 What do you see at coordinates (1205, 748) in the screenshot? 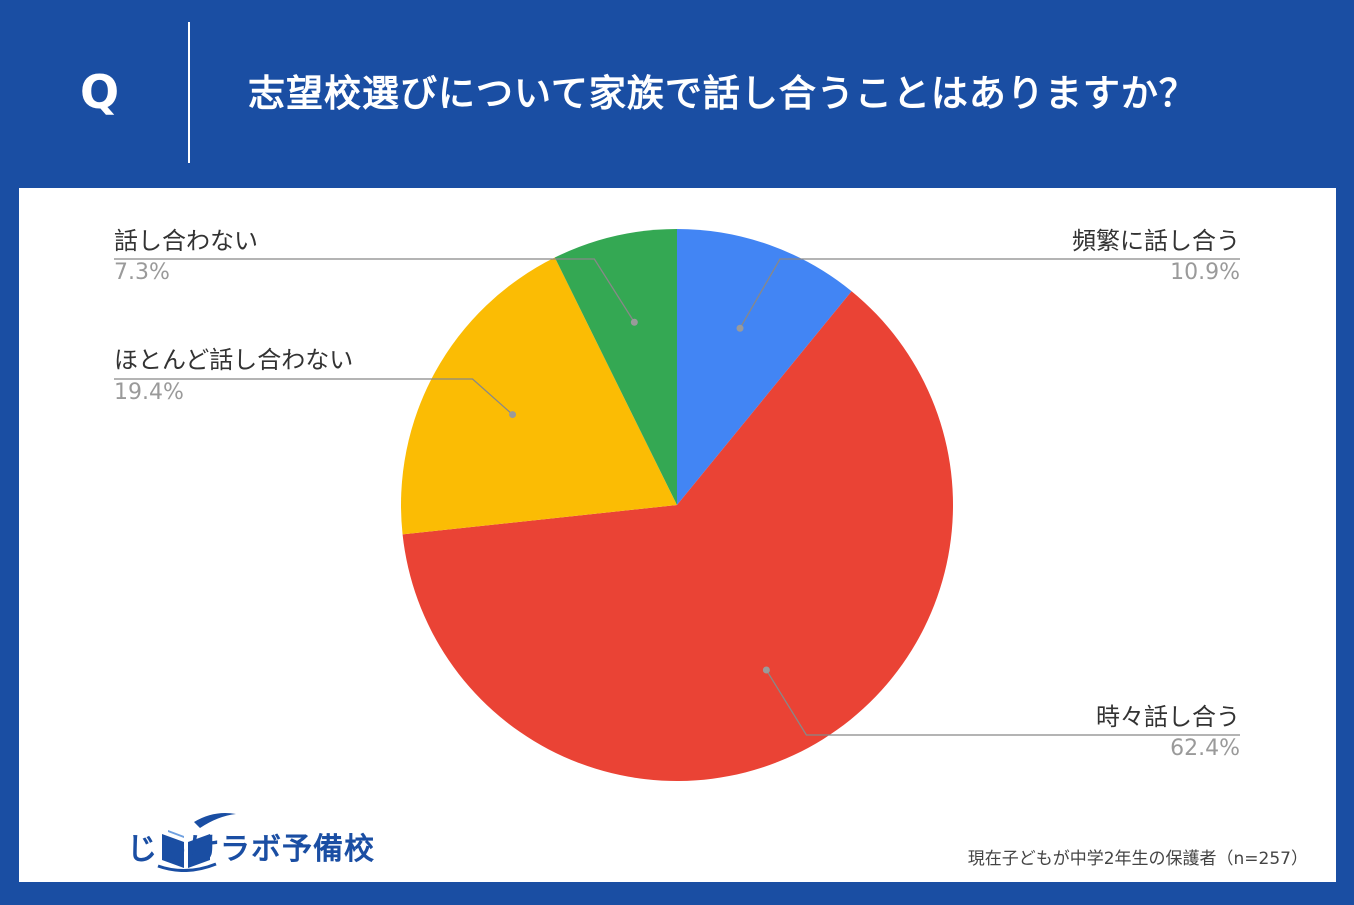
I see `pct-sometimes: 62.4%` at bounding box center [1205, 748].